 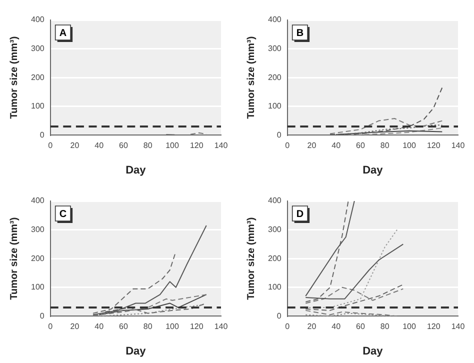 I want to click on annotation: C, so click(x=63, y=214).